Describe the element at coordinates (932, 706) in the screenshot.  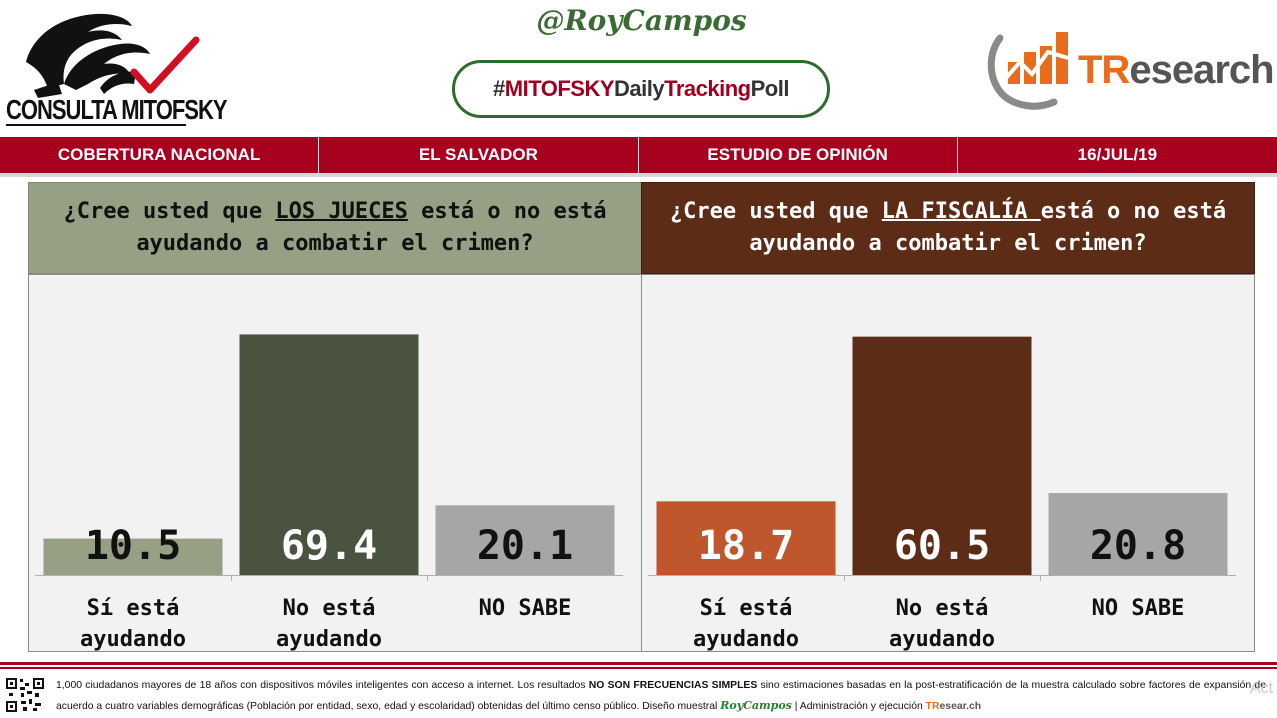
I see `footer-tre-t: TR` at that location.